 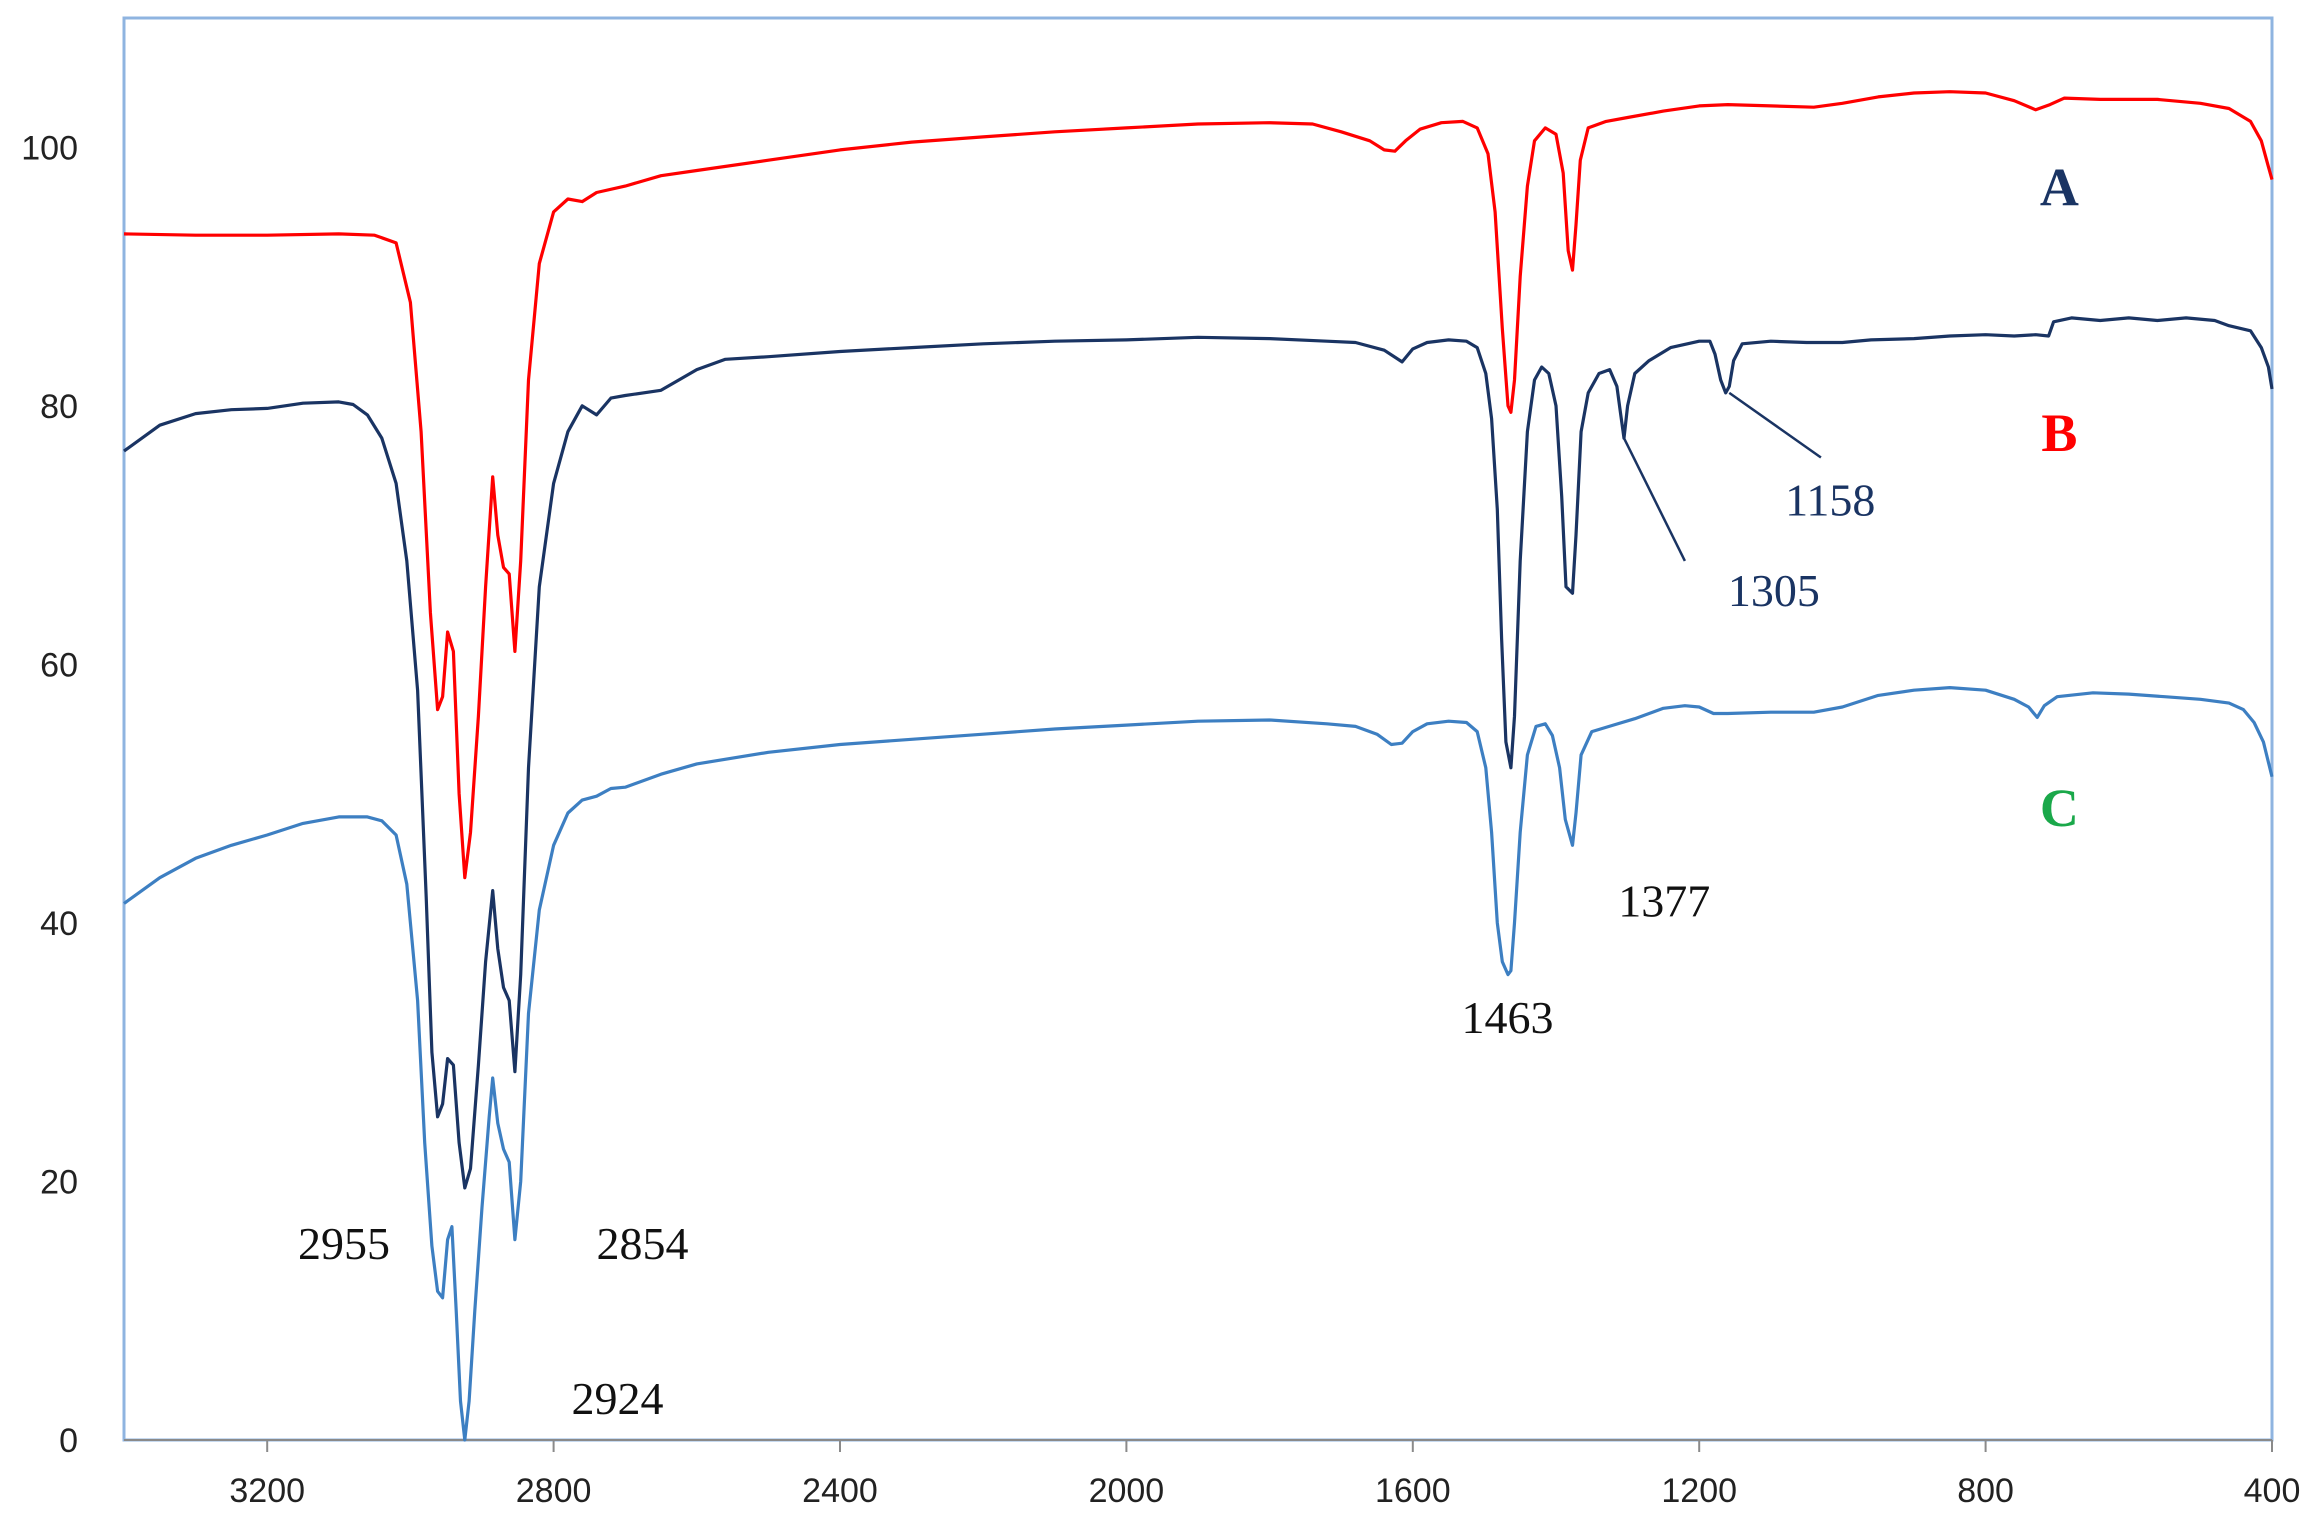 I want to click on y-axis-ticks: 0 20 40 60 80 100, so click(x=49, y=794).